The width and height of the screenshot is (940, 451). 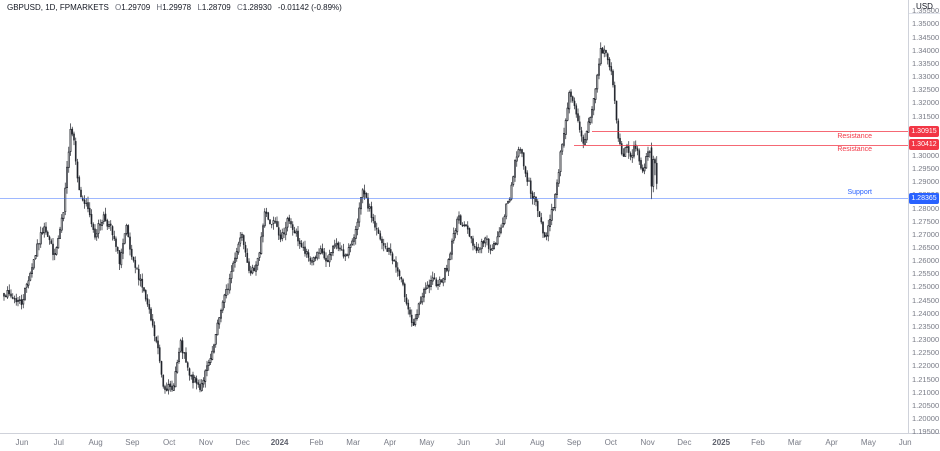 What do you see at coordinates (924, 198) in the screenshot?
I see `support-price-badge: 1.28365` at bounding box center [924, 198].